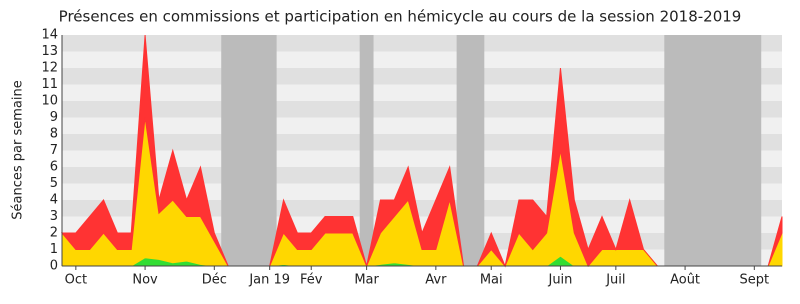 The image size is (800, 304). I want to click on x-tick-label: Mar, so click(366, 280).